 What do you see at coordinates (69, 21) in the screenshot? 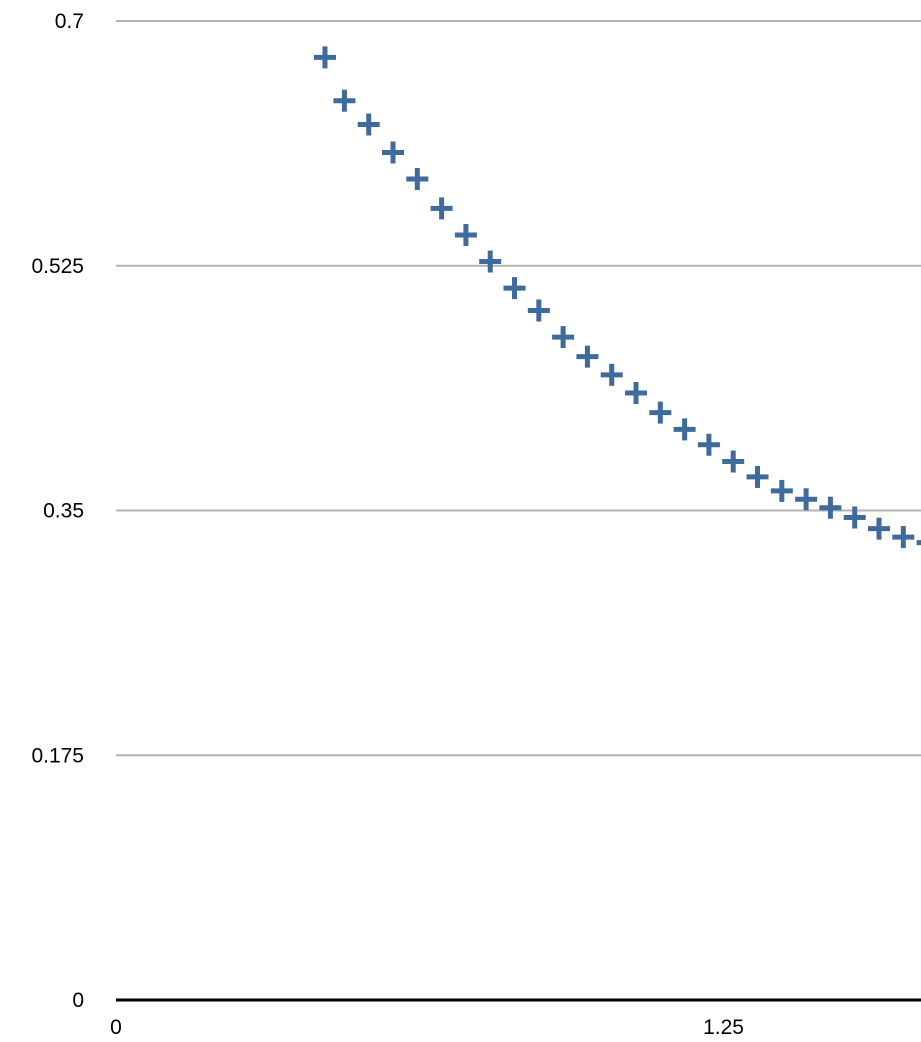
I see `y-tick-label: 0.7` at bounding box center [69, 21].